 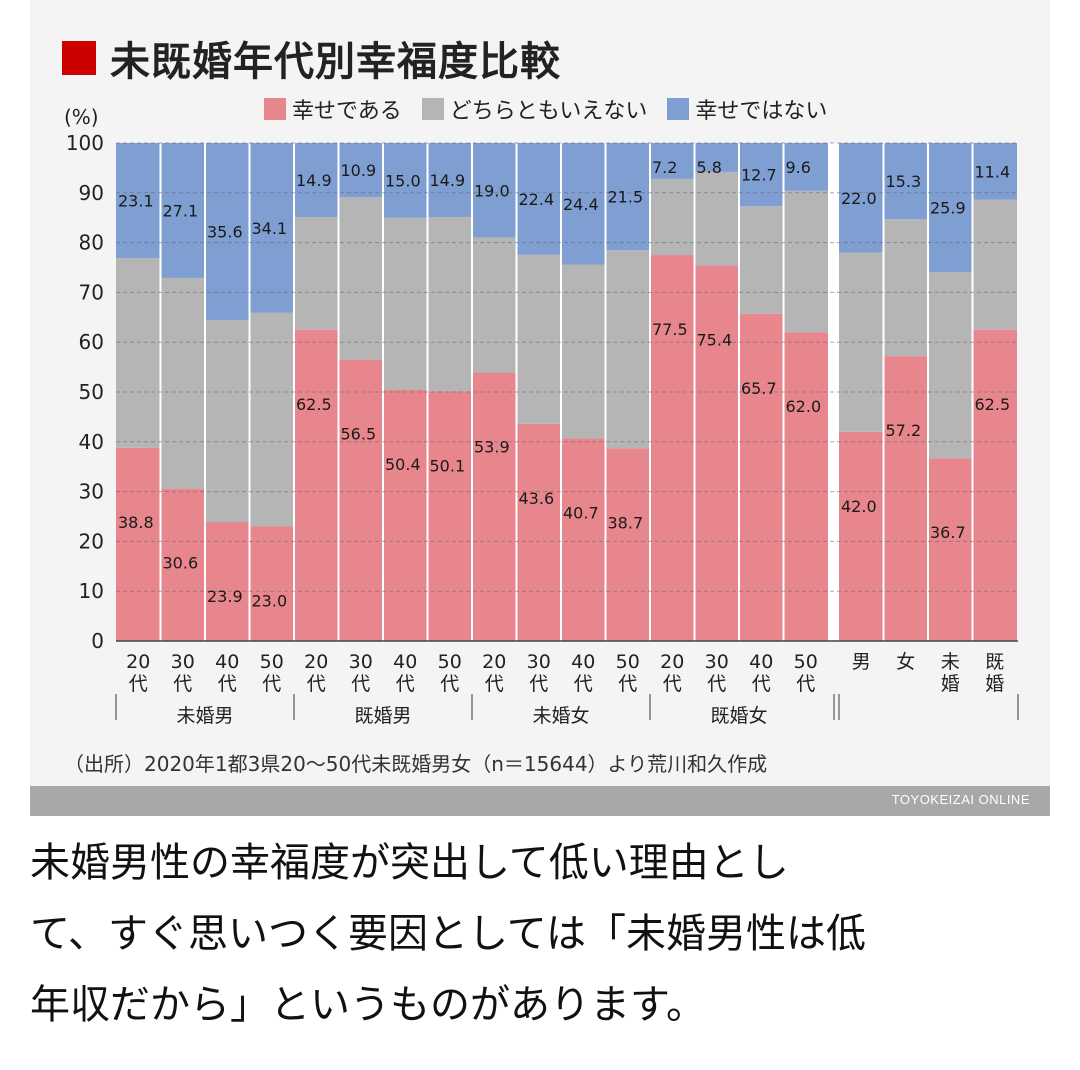 What do you see at coordinates (225, 596) in the screenshot?
I see `data-label-happy: 23.9` at bounding box center [225, 596].